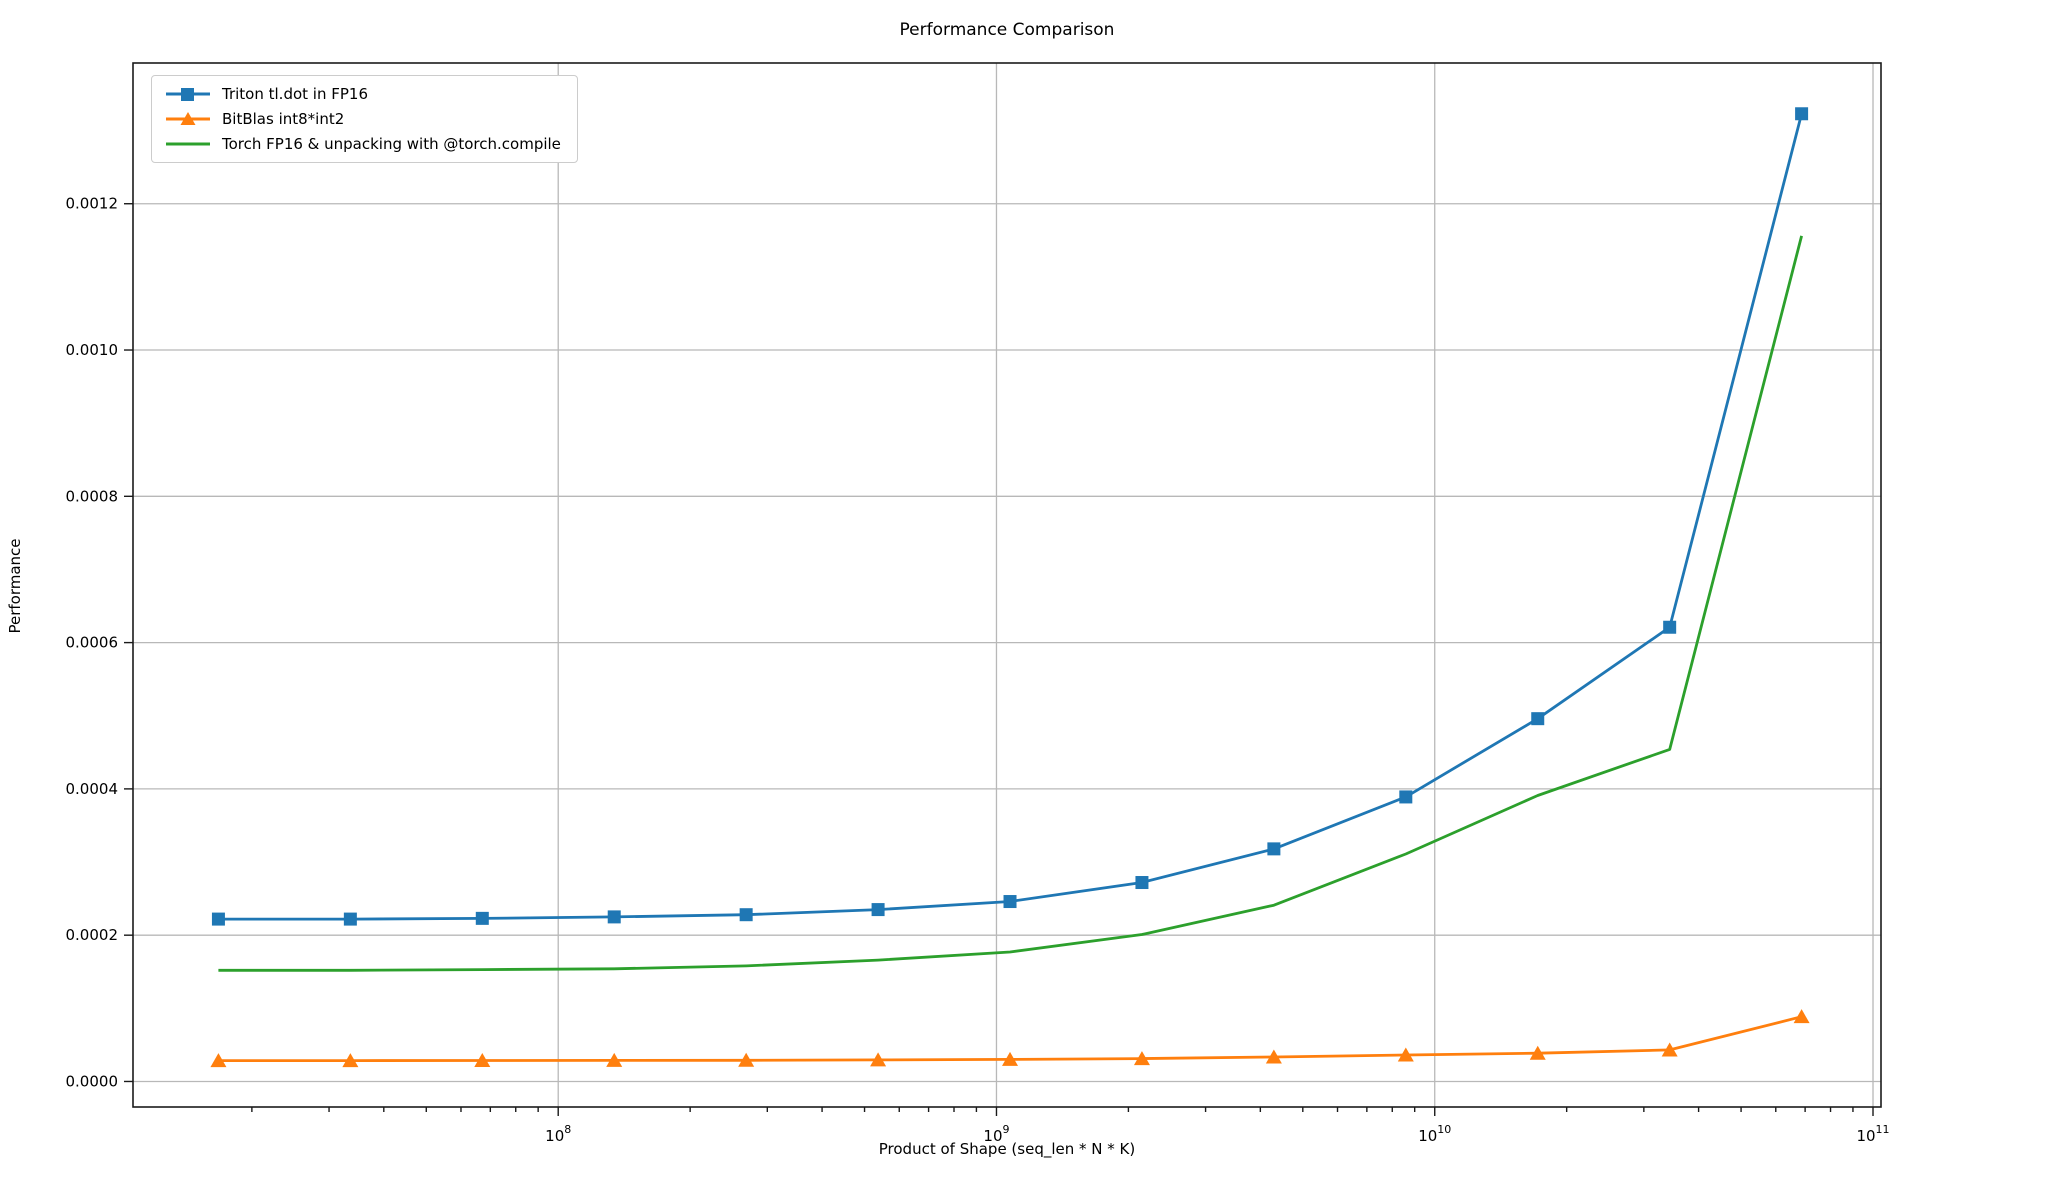  Describe the element at coordinates (558, 1134) in the screenshot. I see `svg-text: 10⁸` at that location.